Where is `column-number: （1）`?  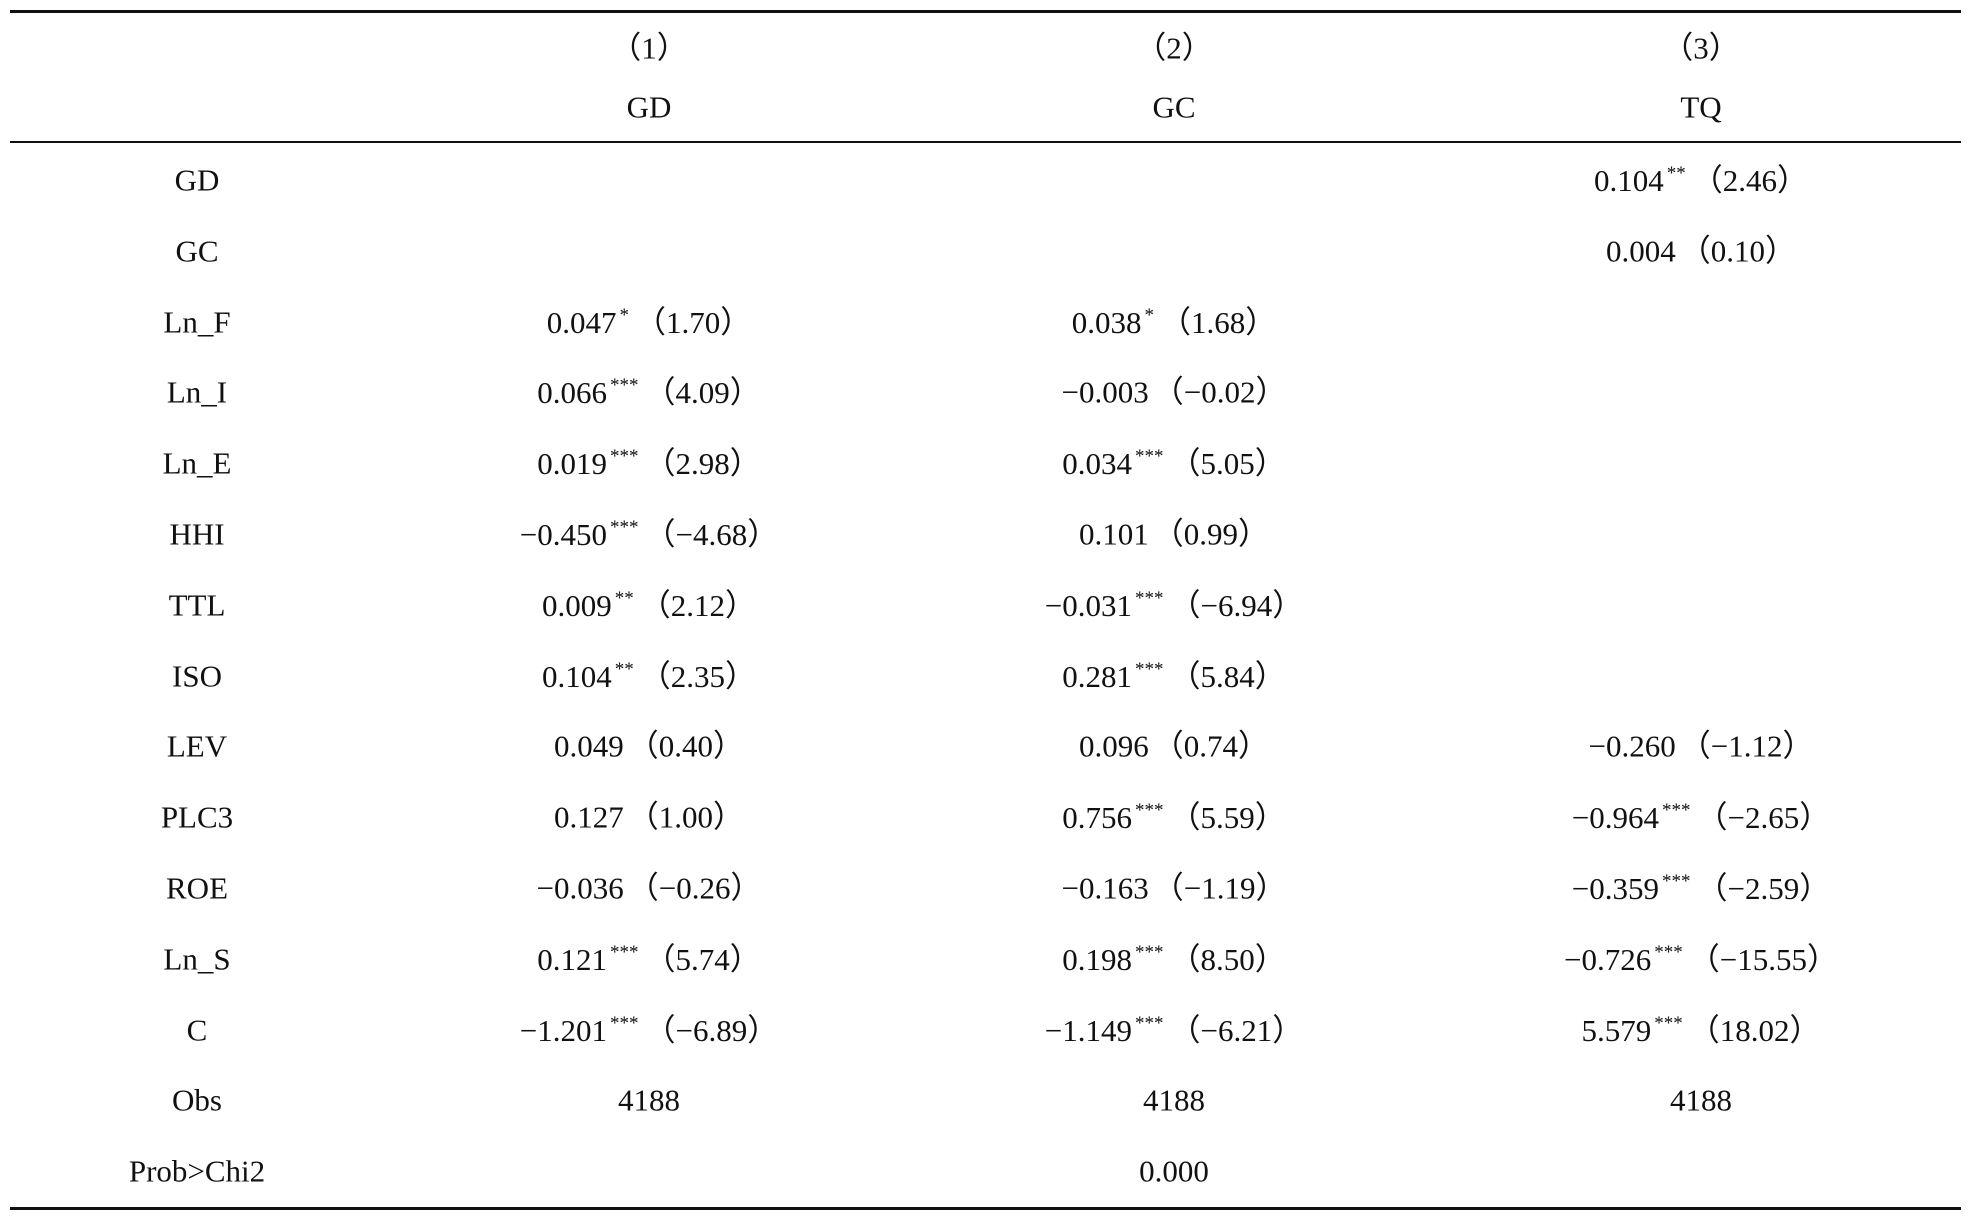
column-number: （1） is located at coordinates (649, 48).